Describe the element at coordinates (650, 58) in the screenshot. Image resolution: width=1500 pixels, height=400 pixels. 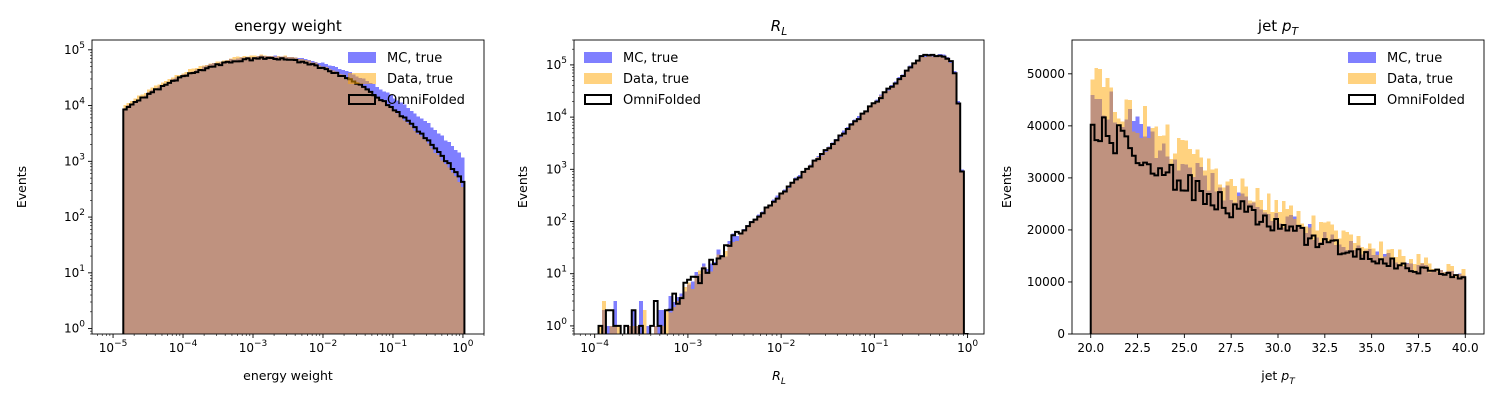
I see `legend-label: MC, true` at that location.